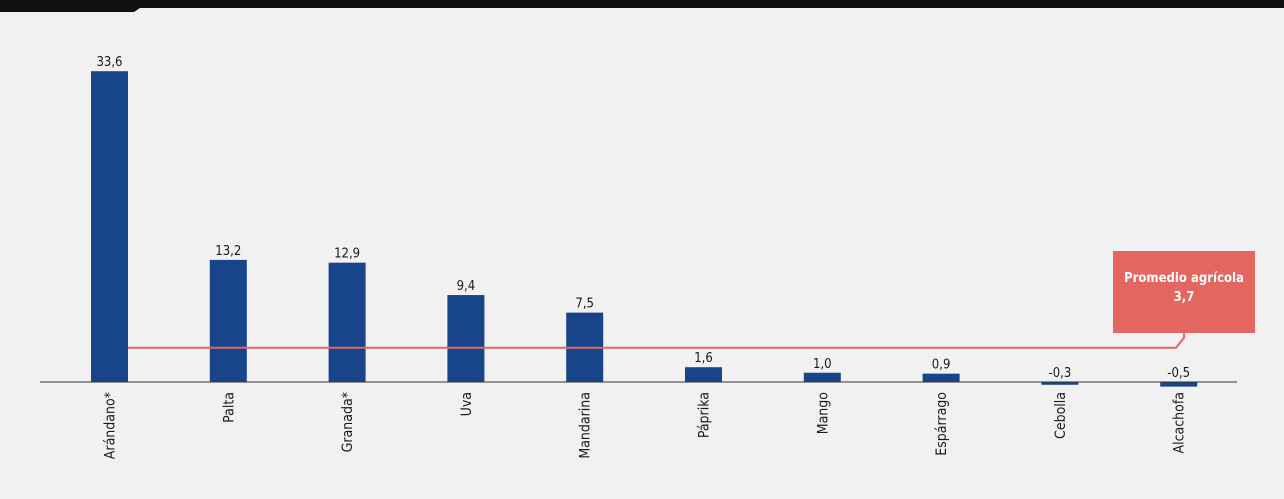  Describe the element at coordinates (1059, 373) in the screenshot. I see `value-label-8: -0,3` at that location.